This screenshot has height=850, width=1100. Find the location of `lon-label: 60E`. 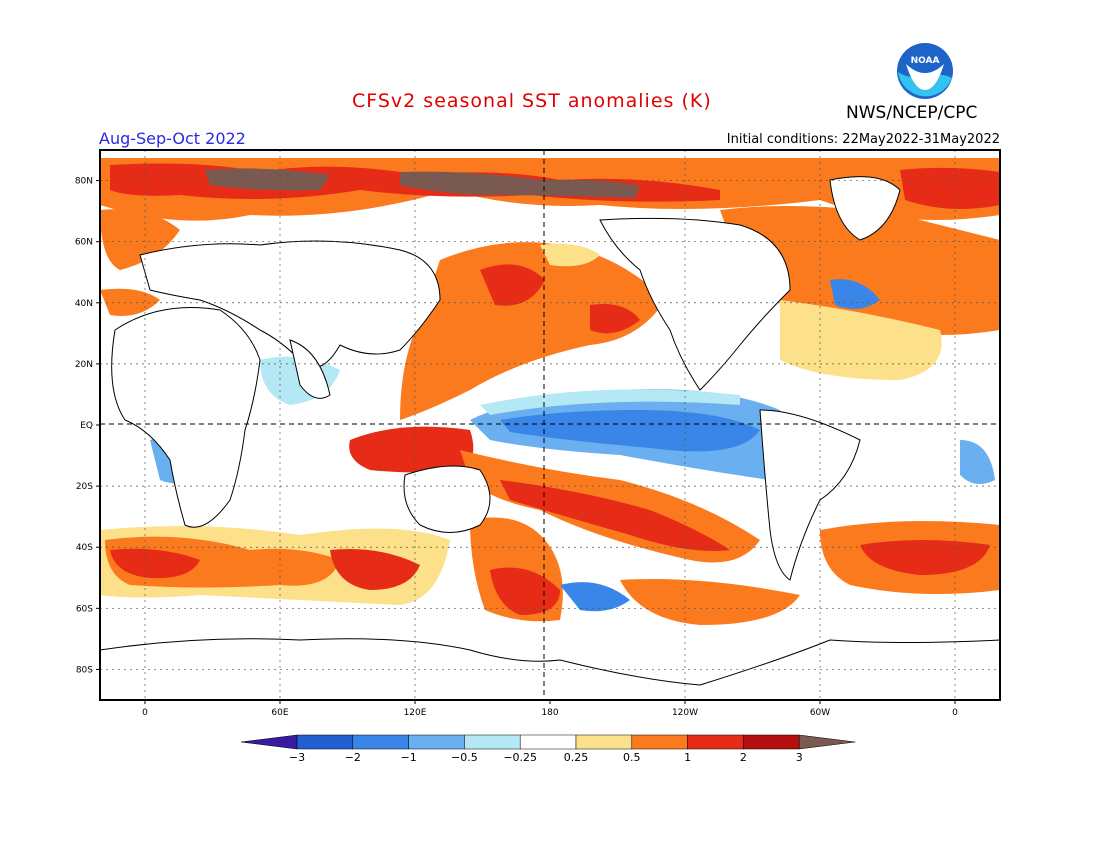

lon-label: 60E is located at coordinates (279, 713).